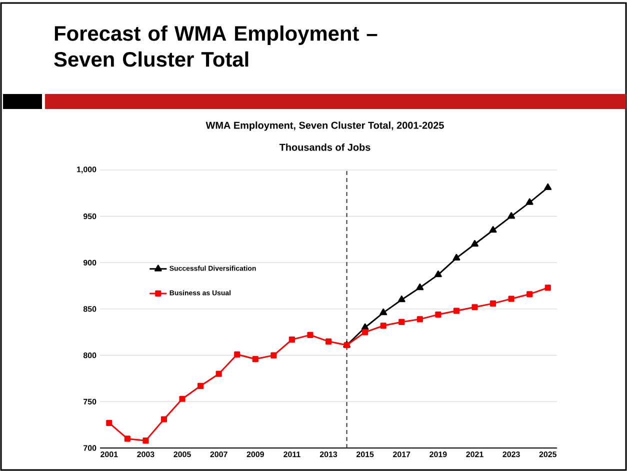 The height and width of the screenshot is (471, 627). What do you see at coordinates (216, 46) in the screenshot?
I see `chart-title: Forecast of WMA Employment – Seven Cluster Total` at bounding box center [216, 46].